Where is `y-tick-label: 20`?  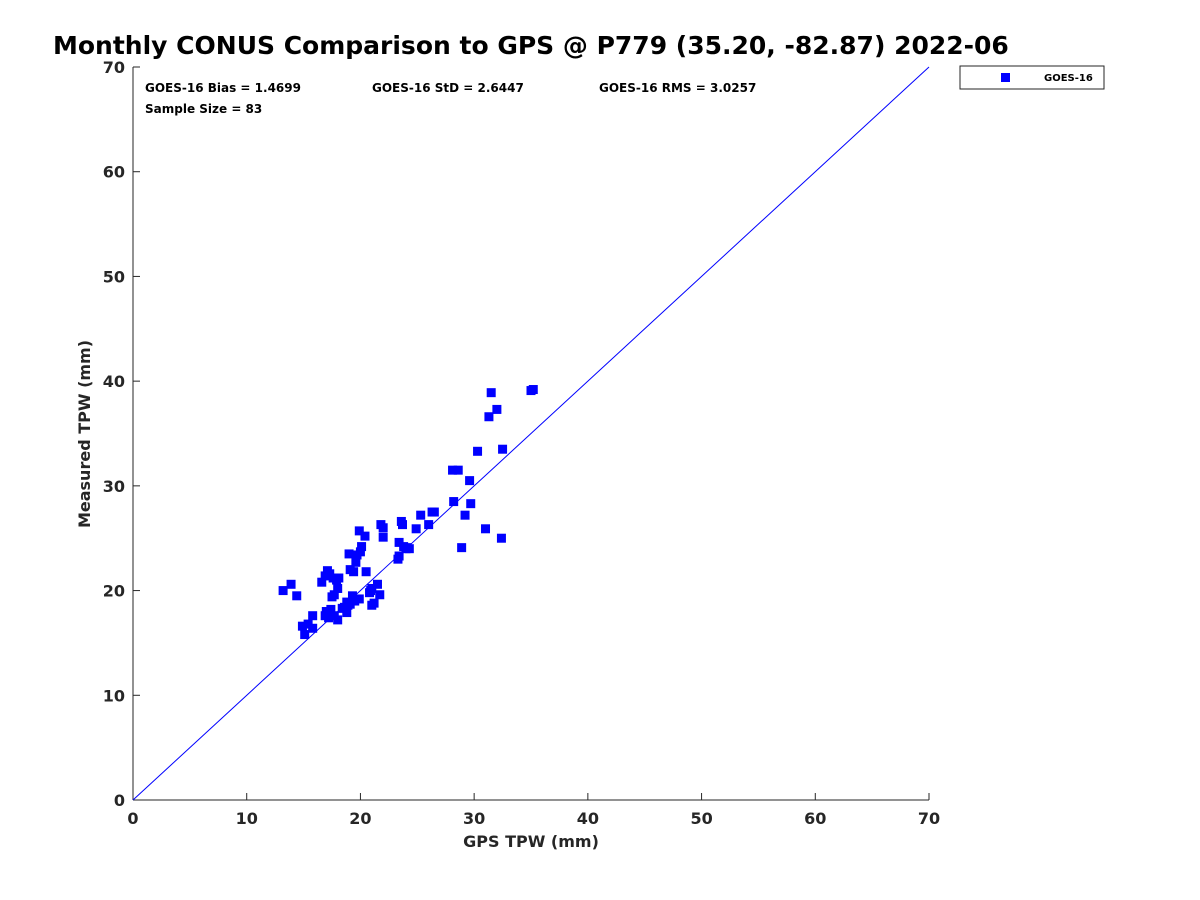 y-tick-label: 20 is located at coordinates (114, 591).